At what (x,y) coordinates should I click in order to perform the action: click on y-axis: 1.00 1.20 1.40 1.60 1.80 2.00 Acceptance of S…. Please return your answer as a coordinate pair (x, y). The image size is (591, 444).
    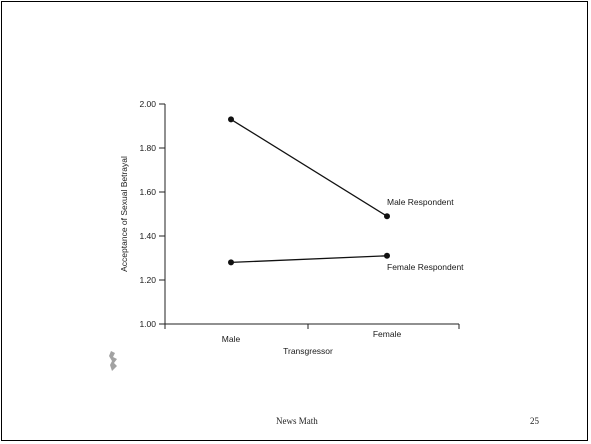
    Looking at the image, I should click on (142, 214).